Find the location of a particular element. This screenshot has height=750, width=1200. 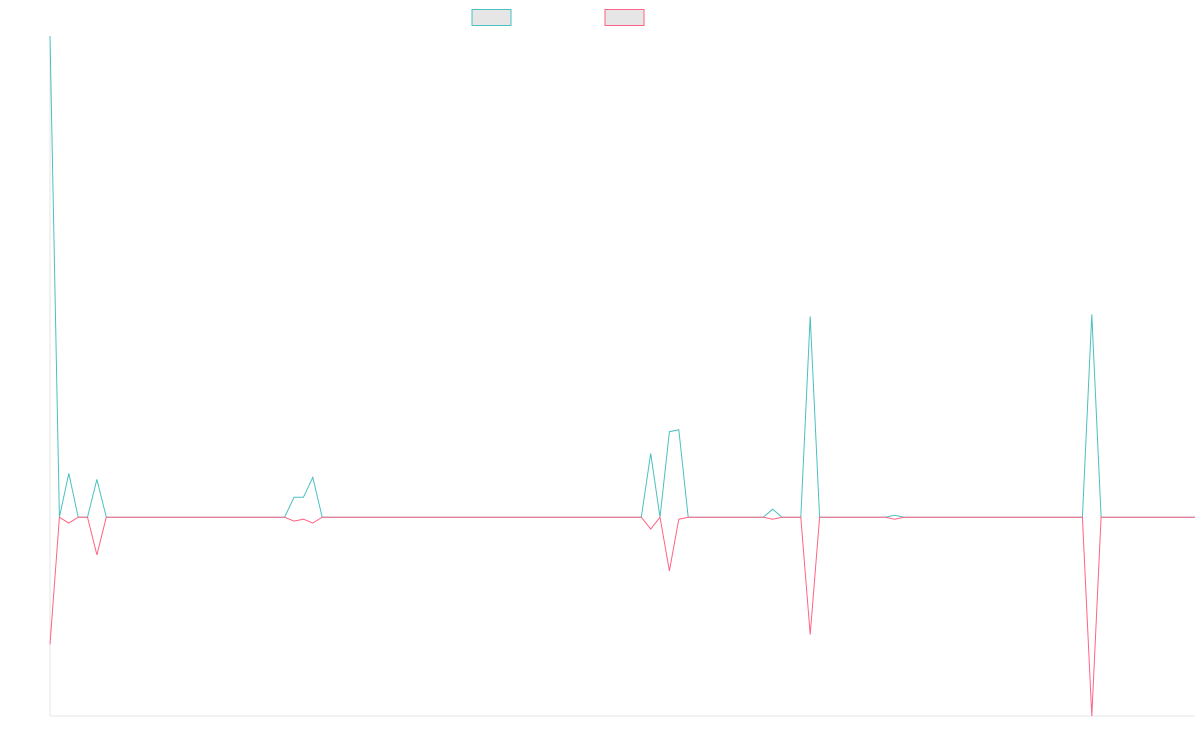

legend is located at coordinates (558, 17).